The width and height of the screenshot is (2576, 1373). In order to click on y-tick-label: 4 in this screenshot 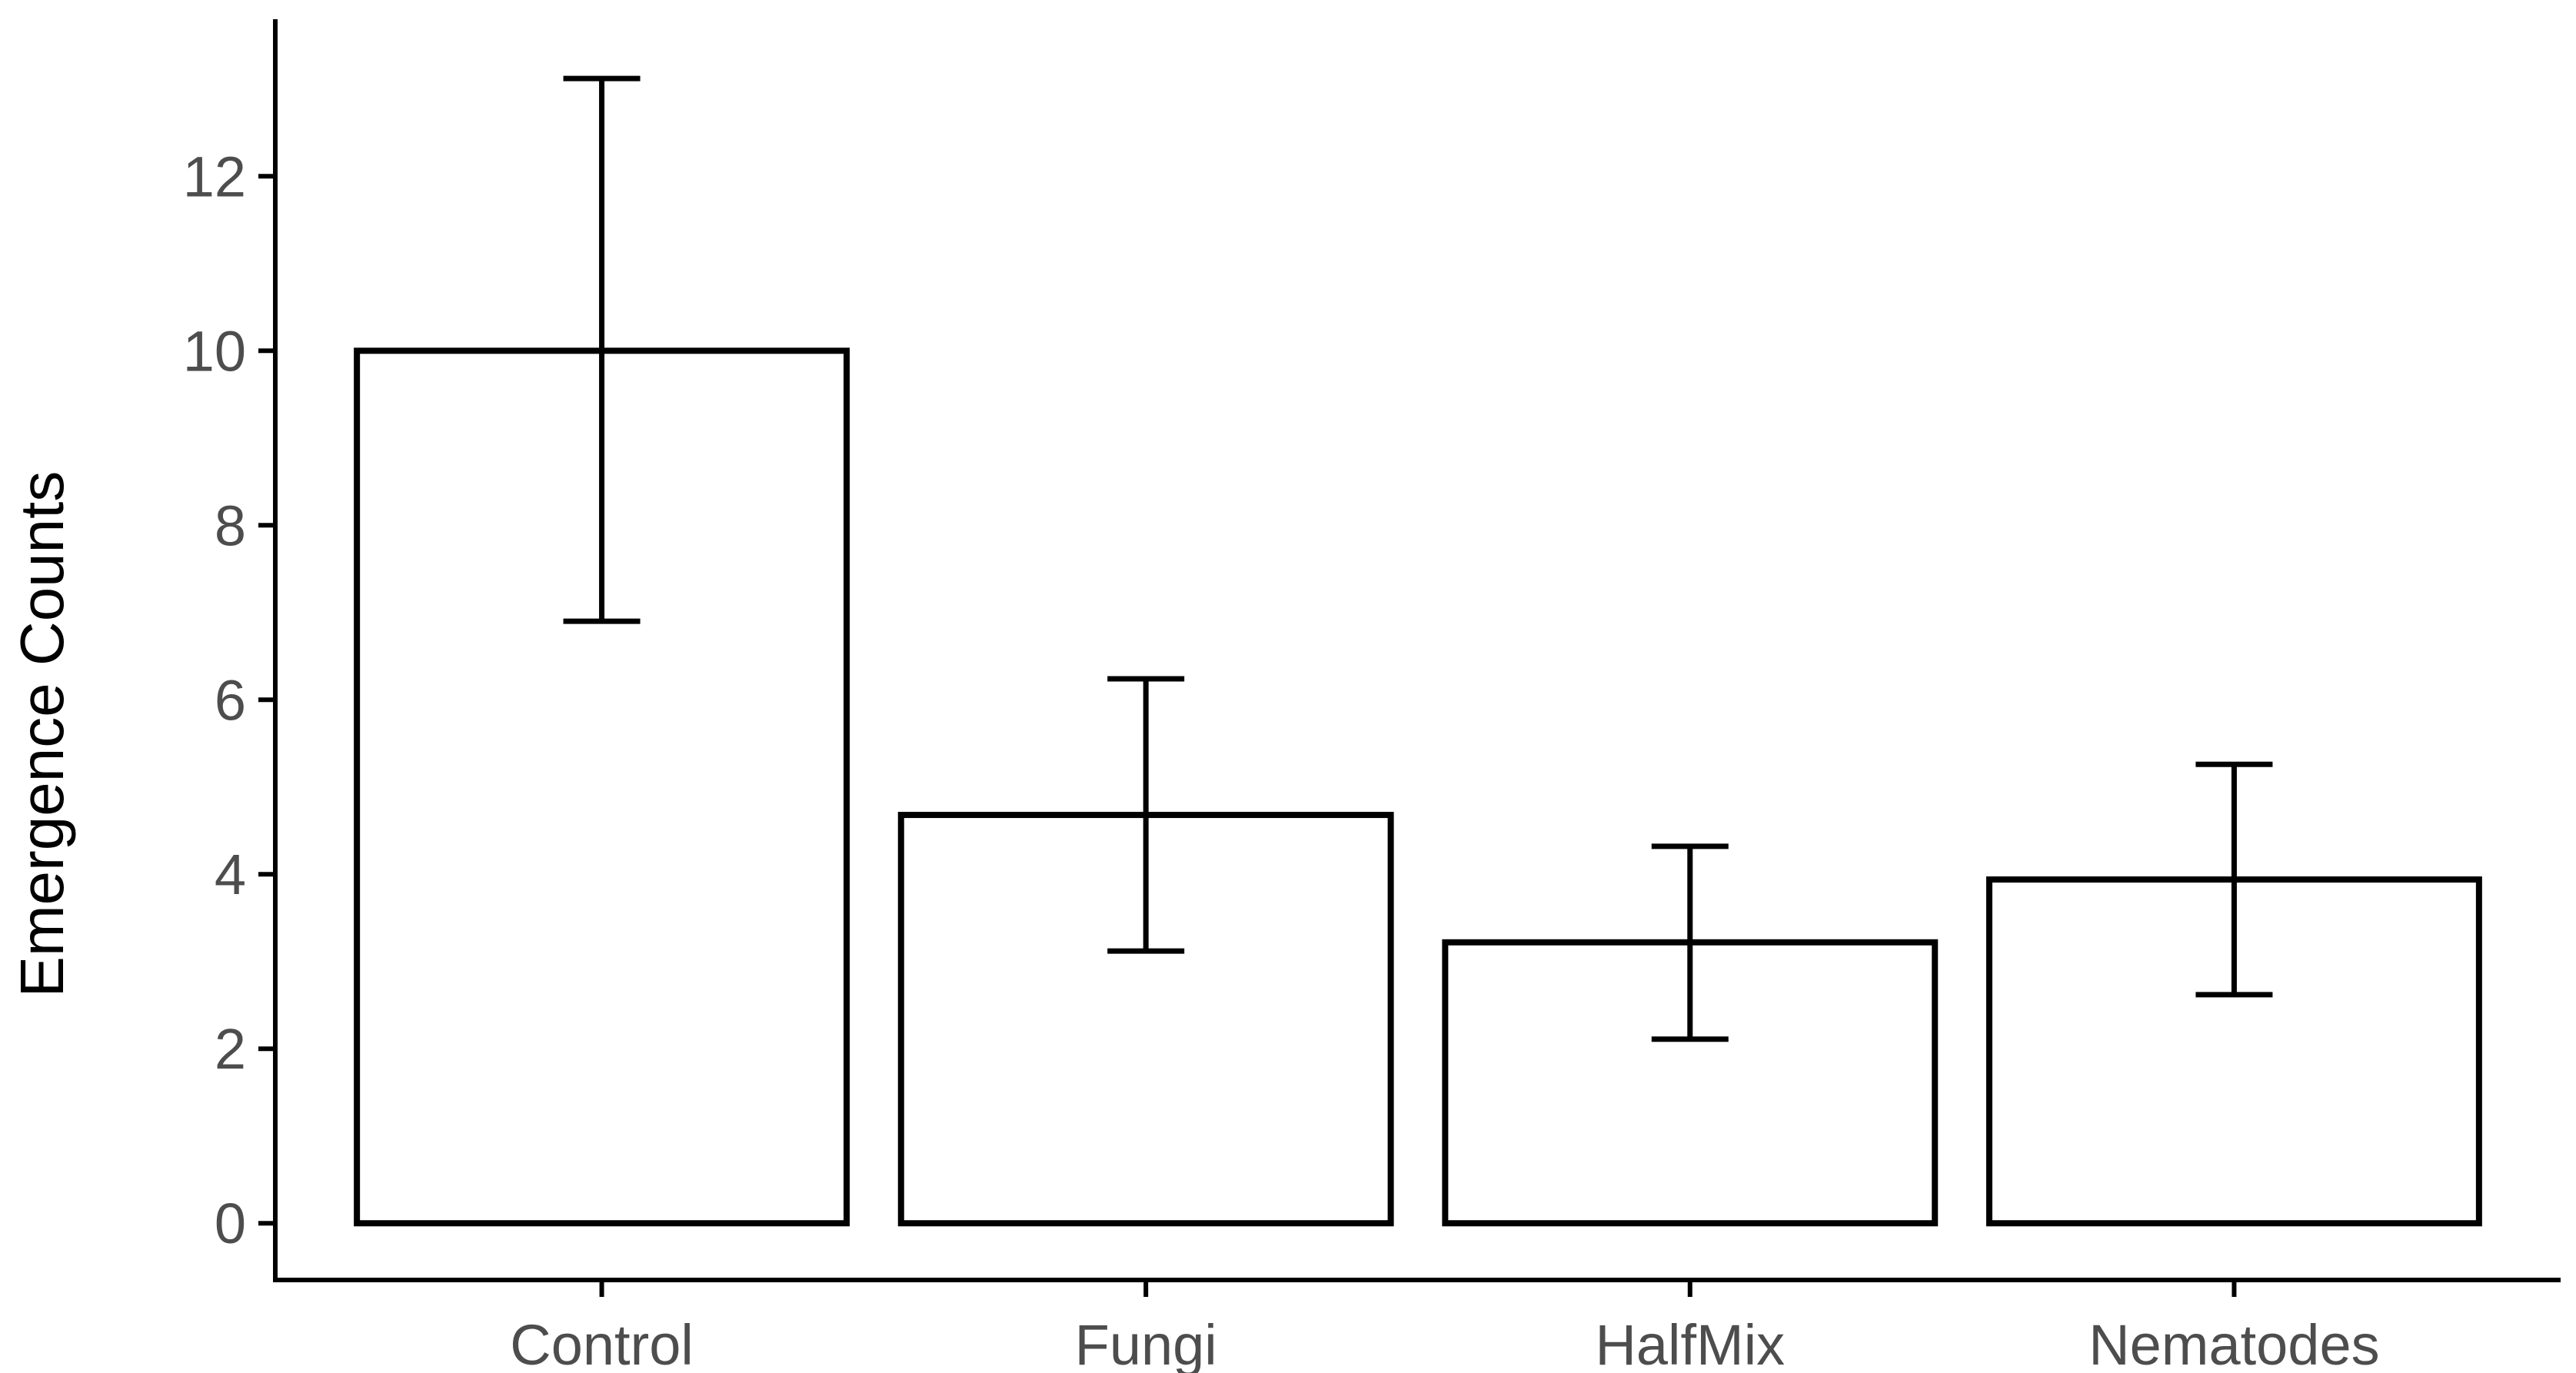, I will do `click(230, 874)`.